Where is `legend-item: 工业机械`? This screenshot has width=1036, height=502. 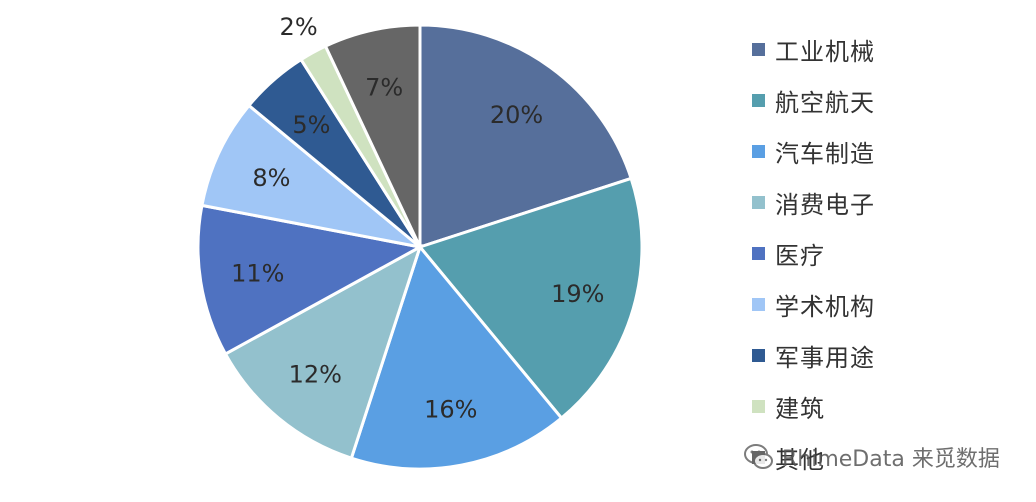
legend-item: 工业机械 is located at coordinates (813, 49).